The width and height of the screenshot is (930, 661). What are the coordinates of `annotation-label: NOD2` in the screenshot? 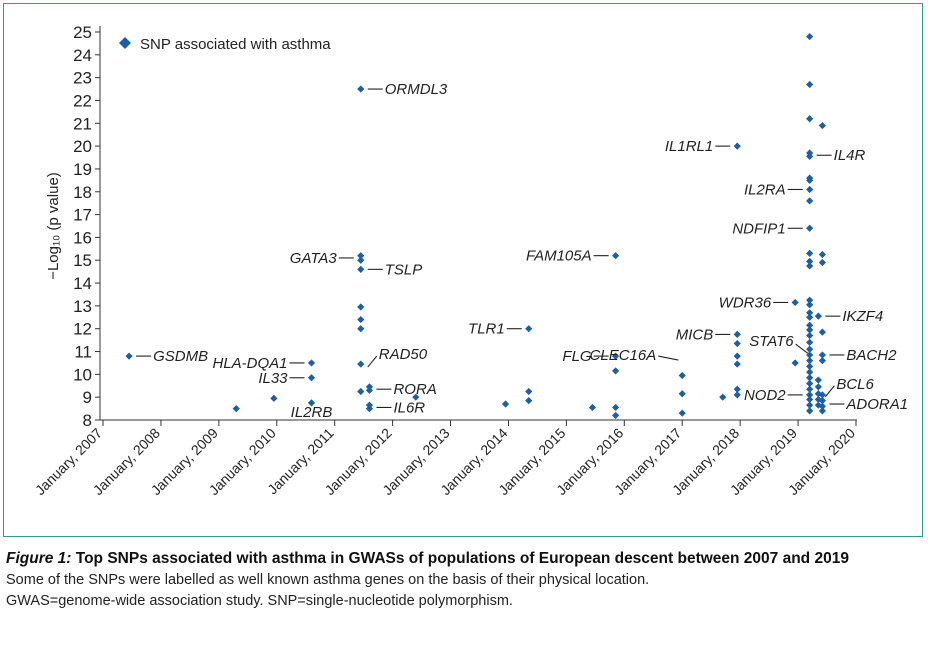 It's located at (765, 395).